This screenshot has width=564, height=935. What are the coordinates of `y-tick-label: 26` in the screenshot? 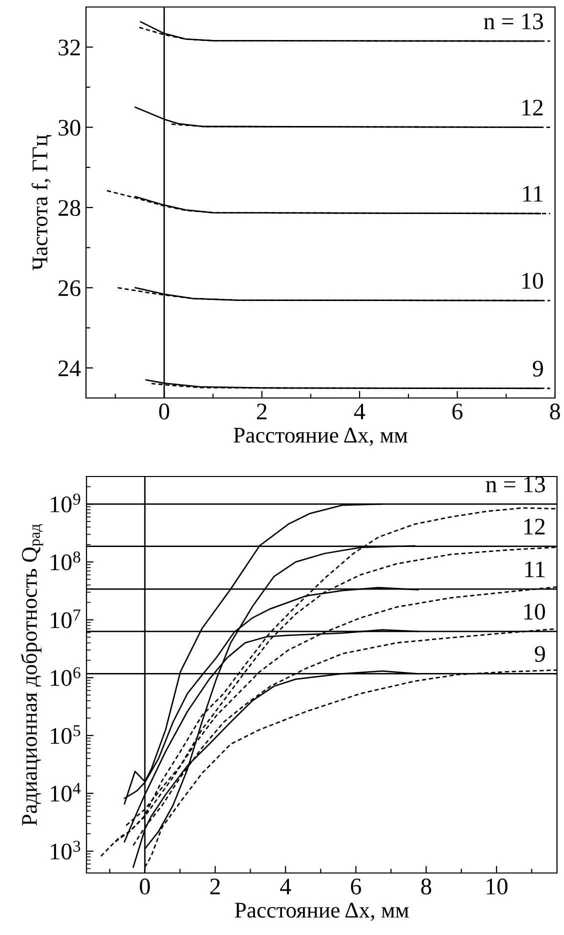 It's located at (69, 288).